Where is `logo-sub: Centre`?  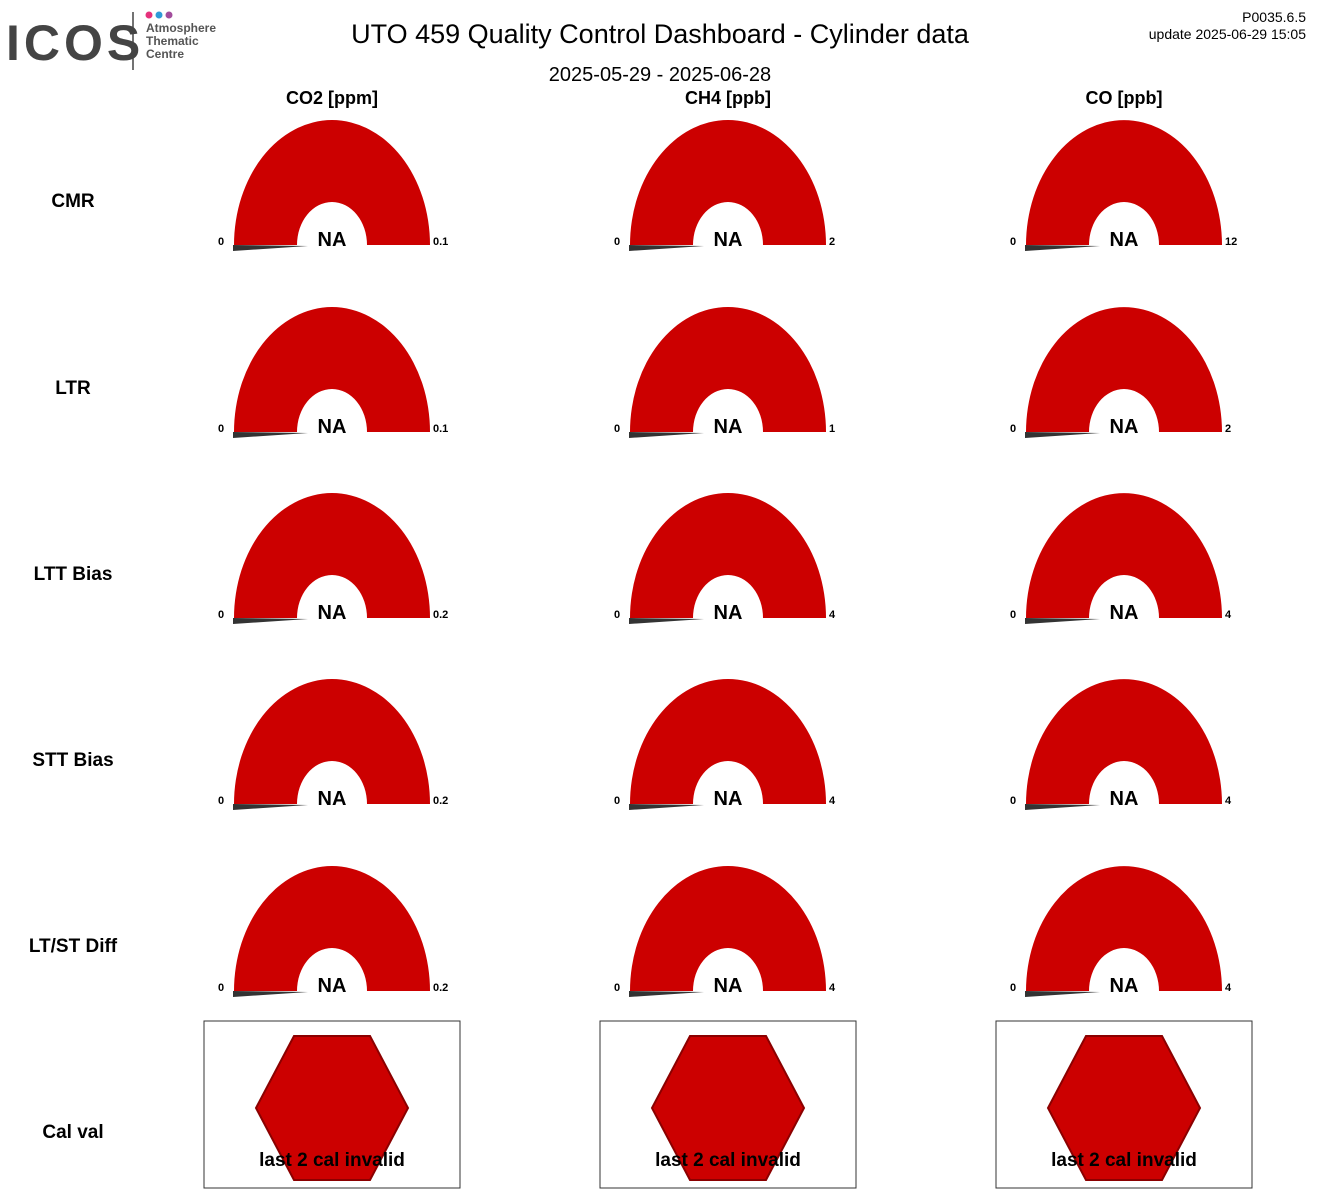 logo-sub: Centre is located at coordinates (165, 54).